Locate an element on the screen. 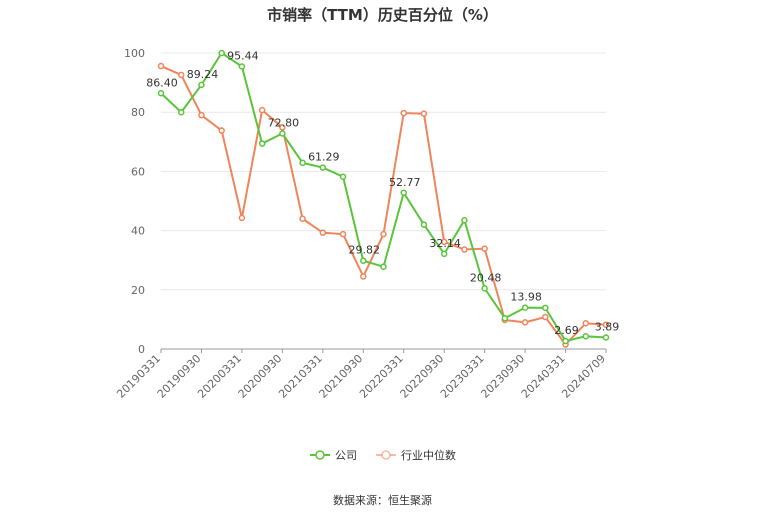 This screenshot has height=517, width=765. data-label: 2.69 is located at coordinates (566, 330).